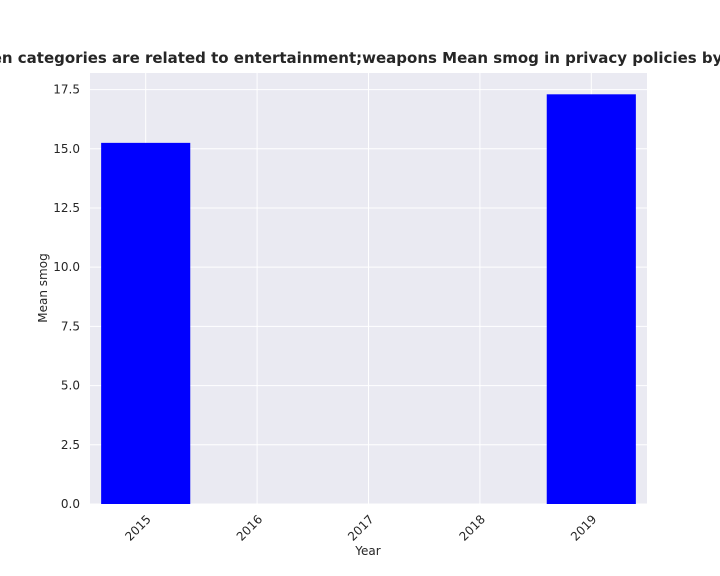  I want to click on x-tick-label: 2016, so click(249, 527).